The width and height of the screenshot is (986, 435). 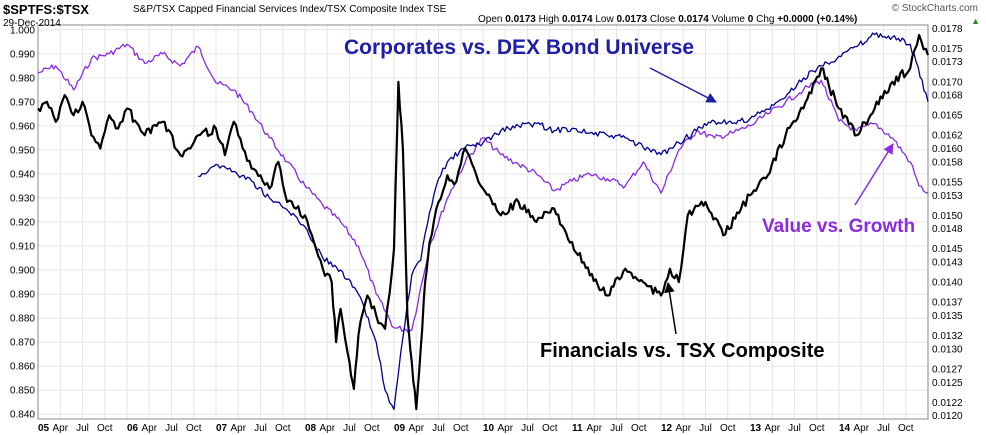 I want to click on x-tick-label: 09, so click(x=400, y=428).